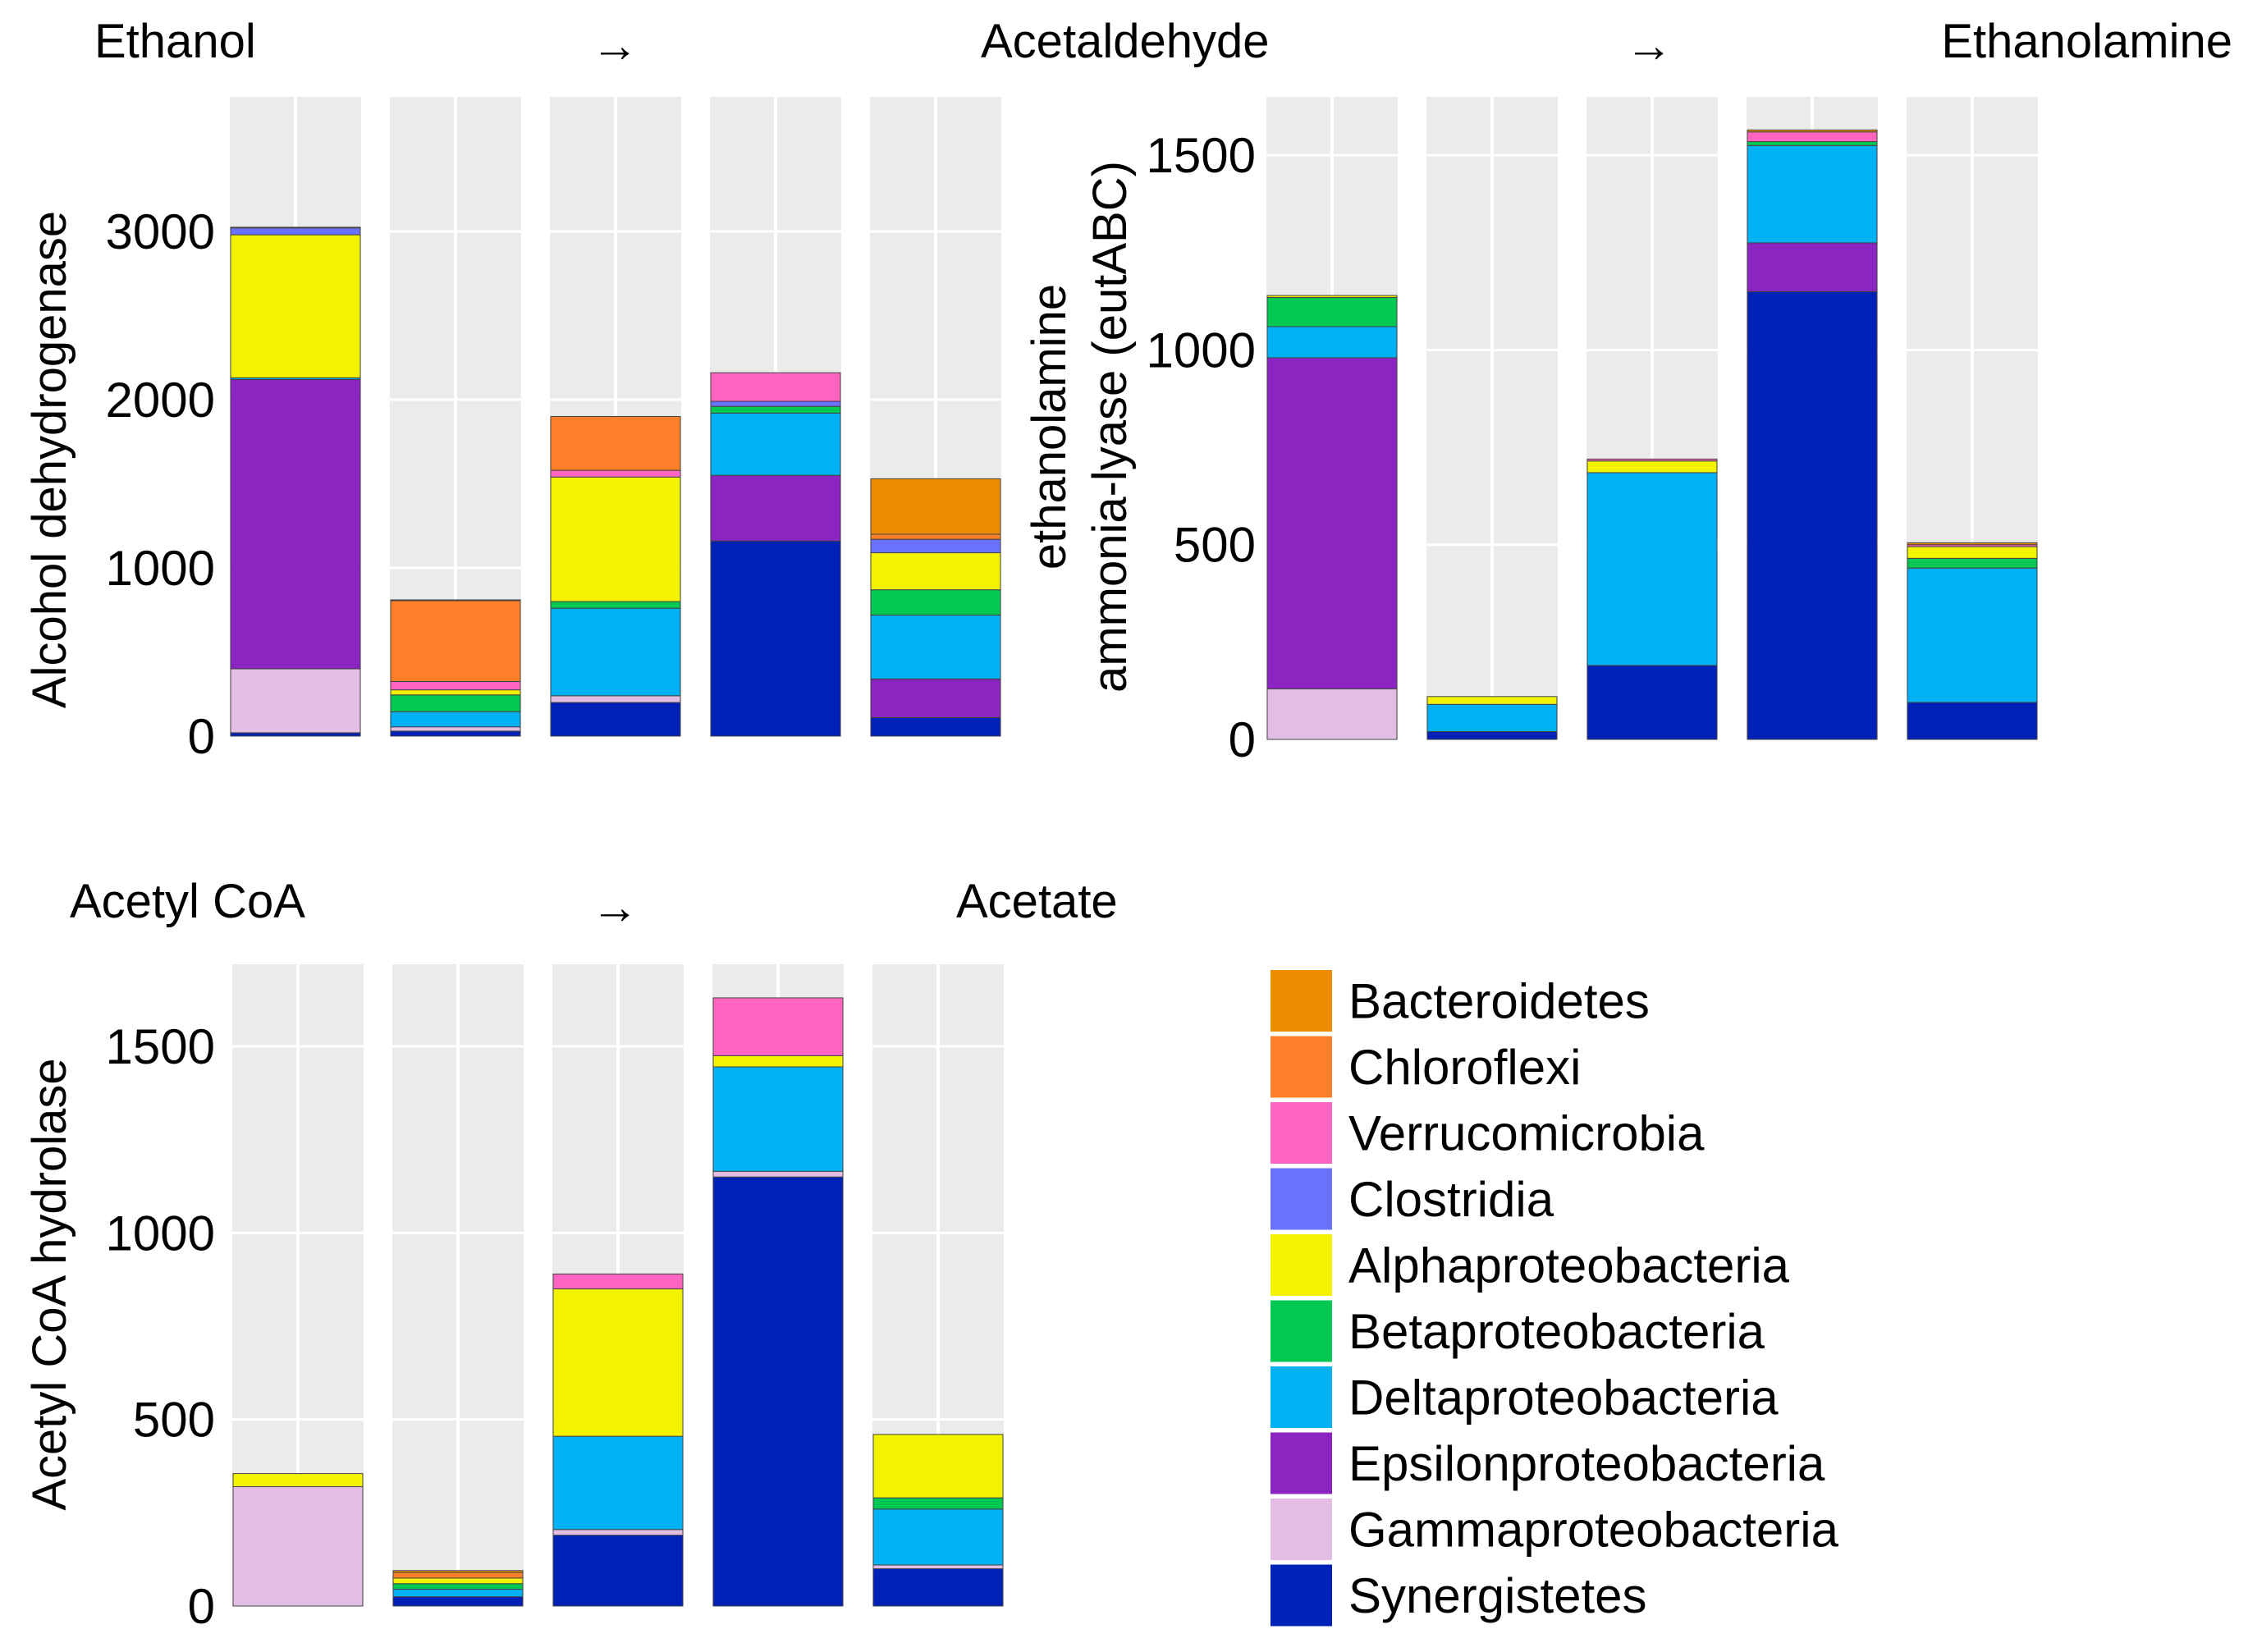 The height and width of the screenshot is (1652, 2248). What do you see at coordinates (295, 231) in the screenshot?
I see `chart1-bar-1-clostridia` at bounding box center [295, 231].